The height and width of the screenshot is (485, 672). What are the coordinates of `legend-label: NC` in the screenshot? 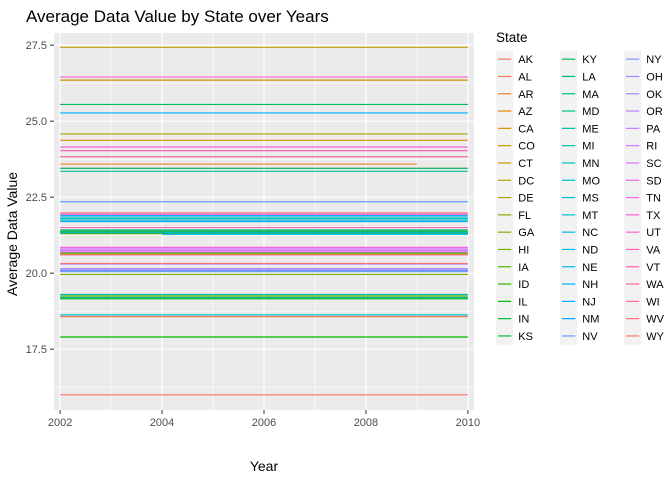 It's located at (590, 233).